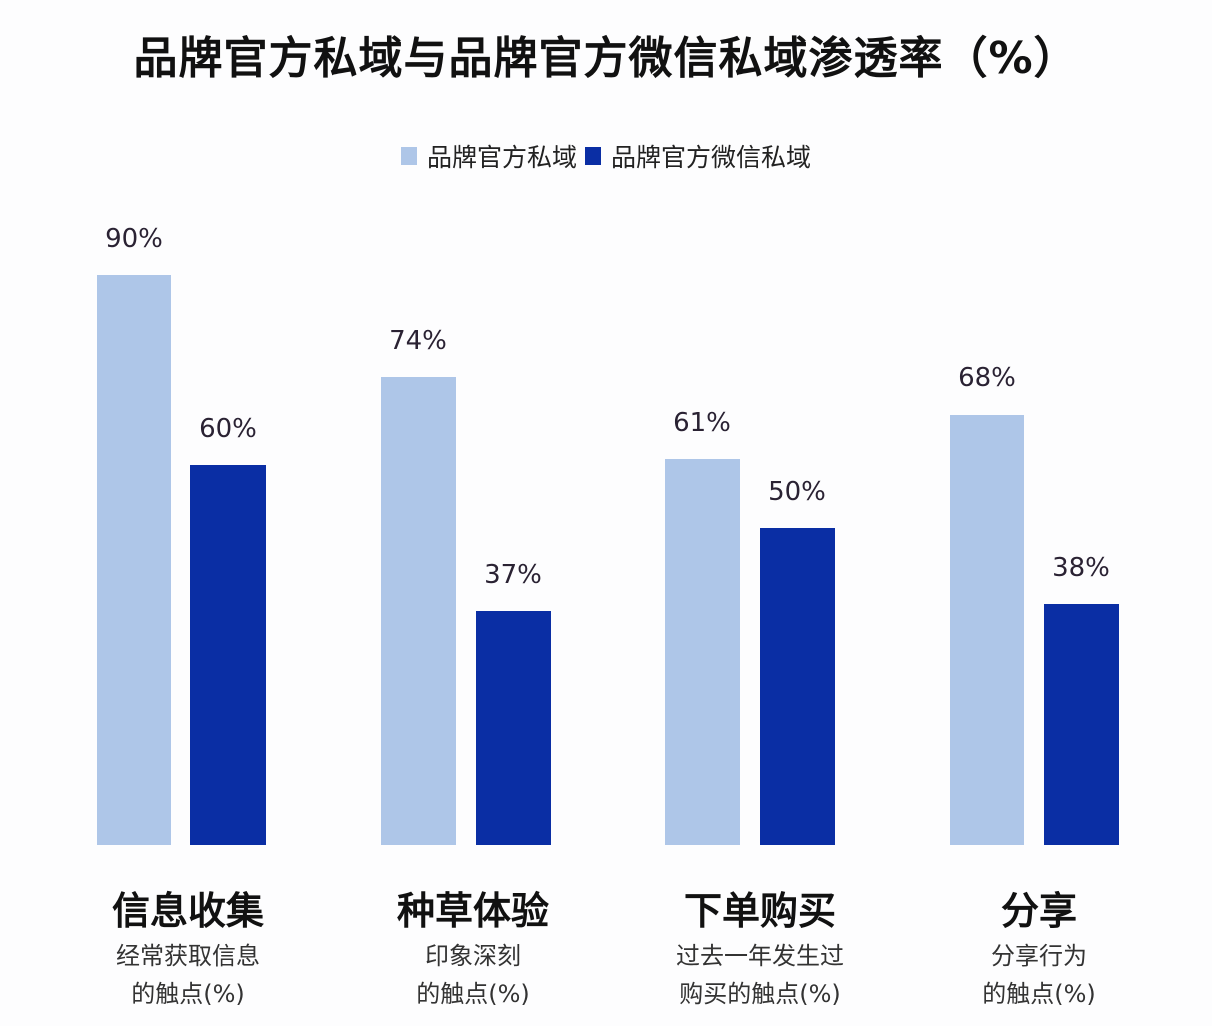 This screenshot has height=1026, width=1212. What do you see at coordinates (187, 911) in the screenshot?
I see `category-label: 信息收集` at bounding box center [187, 911].